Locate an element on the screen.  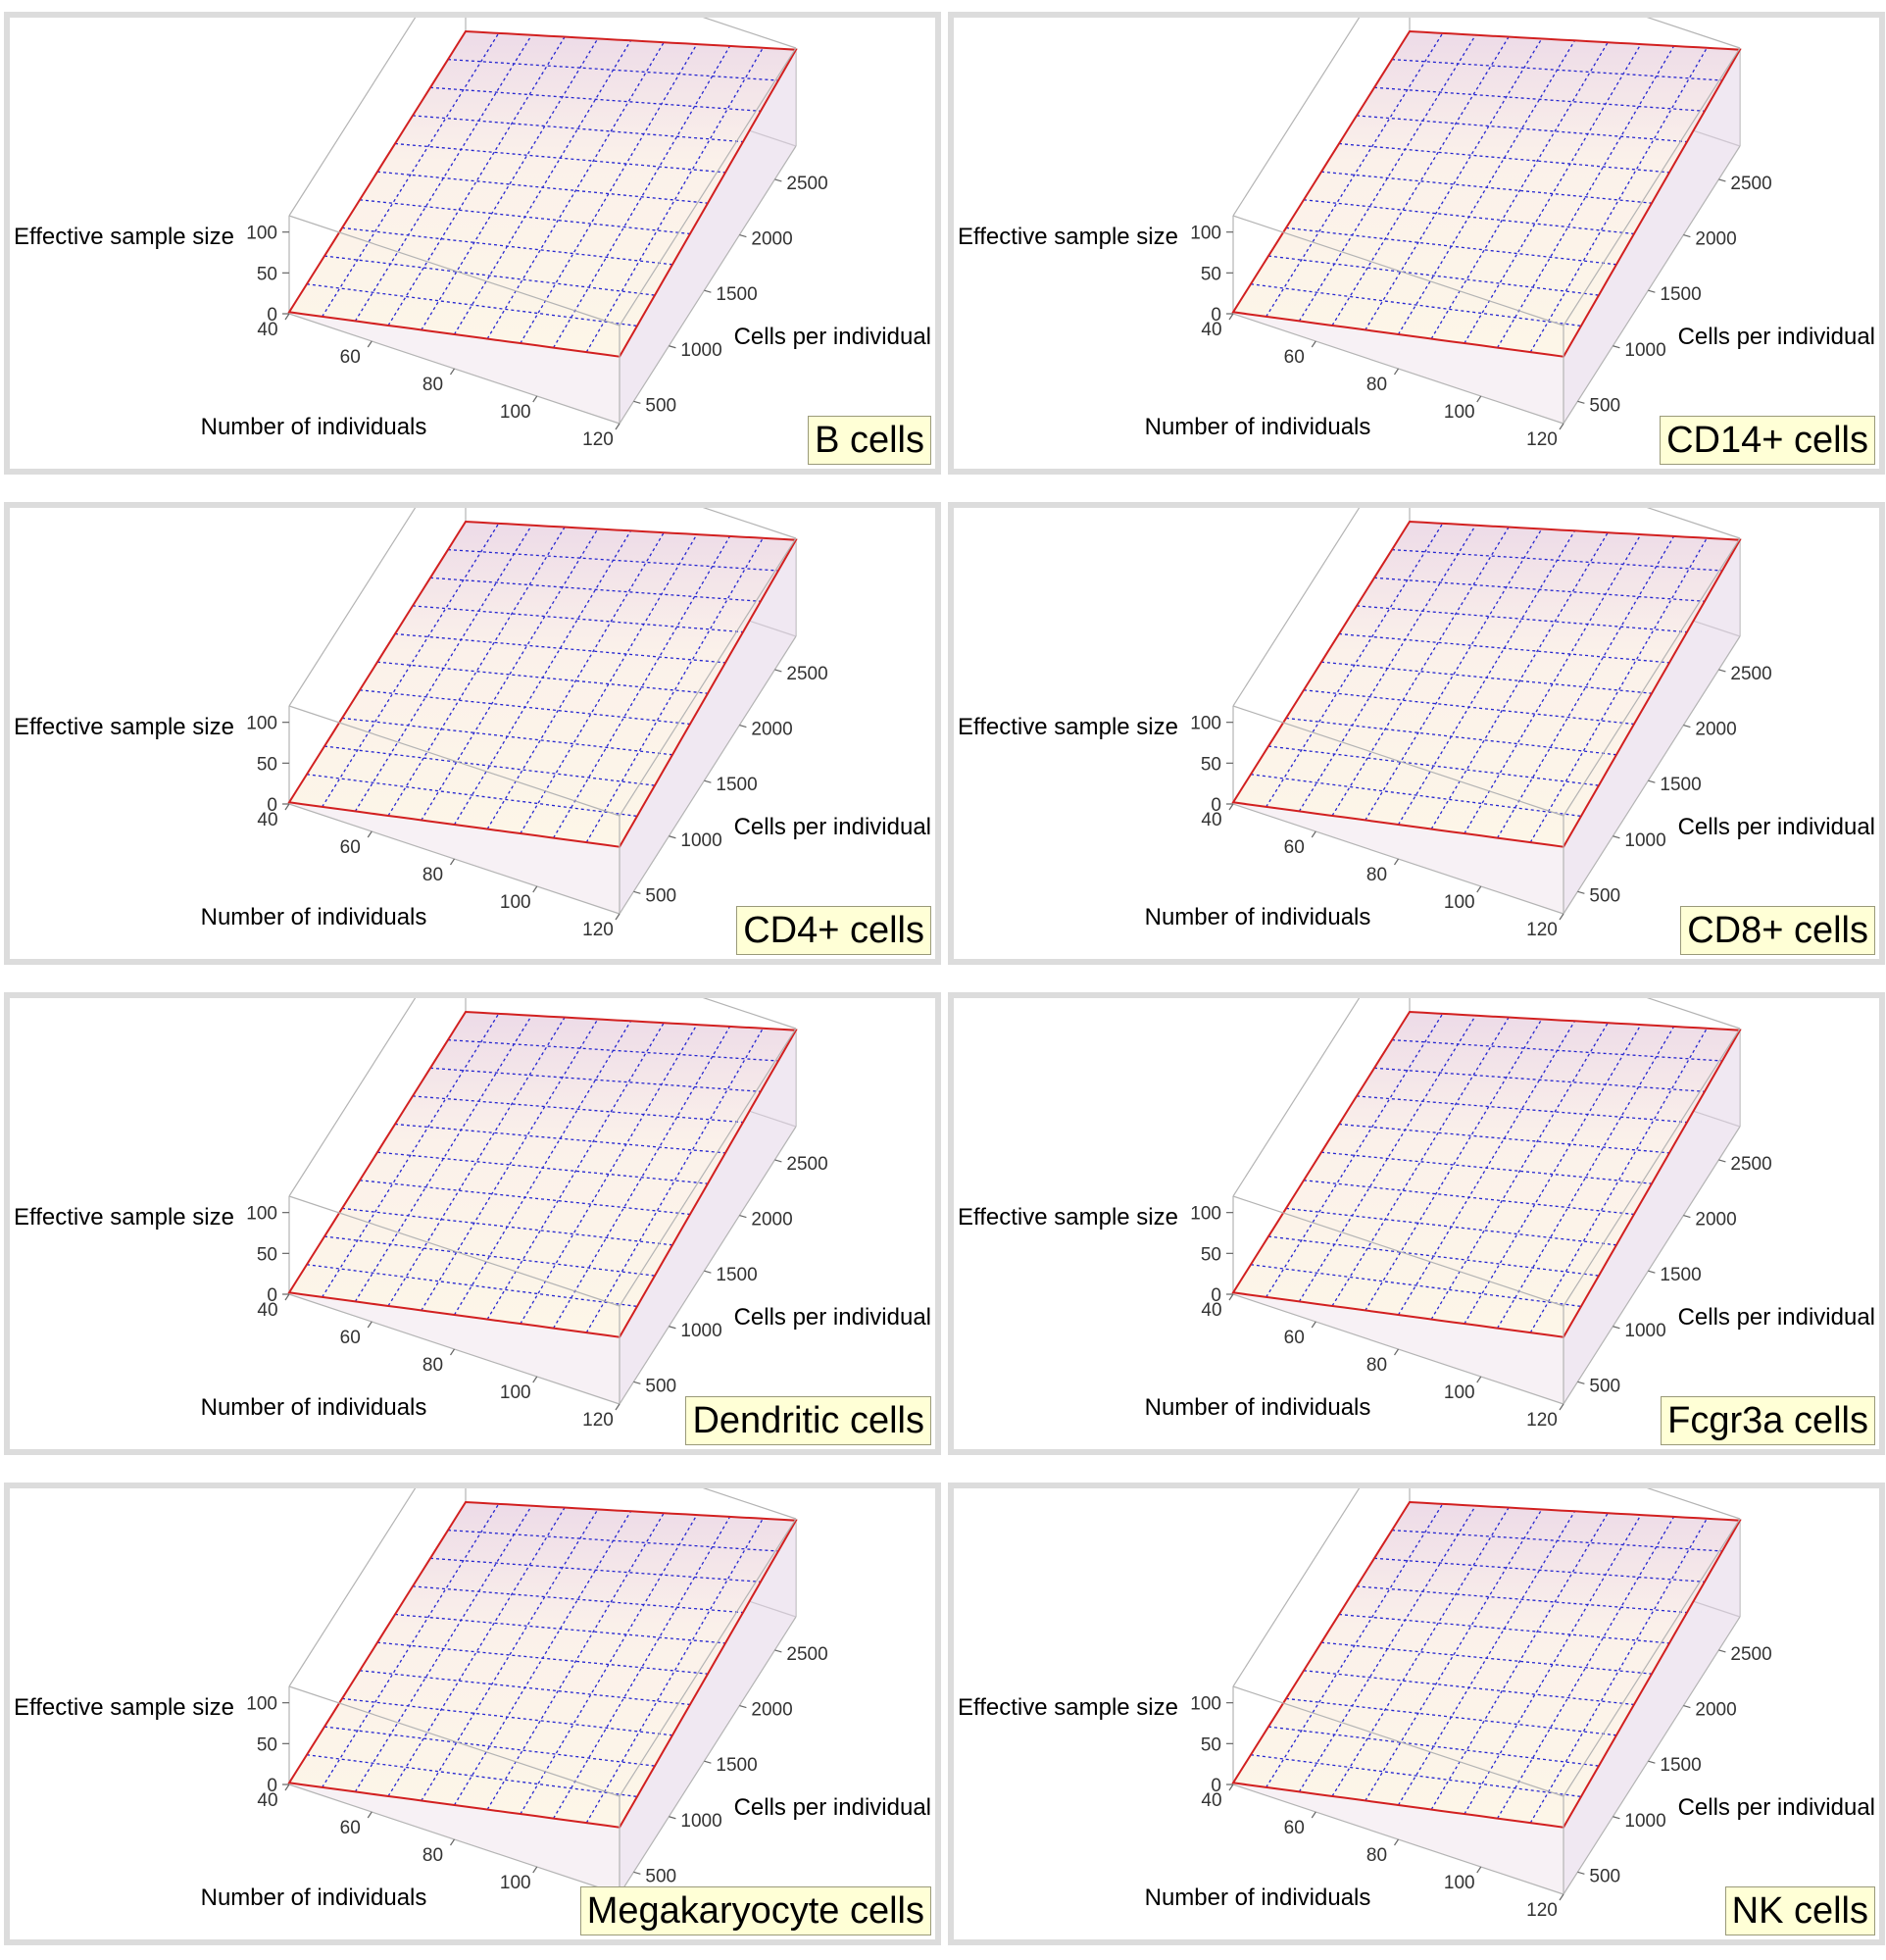
chart-title: CD8+ cells is located at coordinates (1777, 930).